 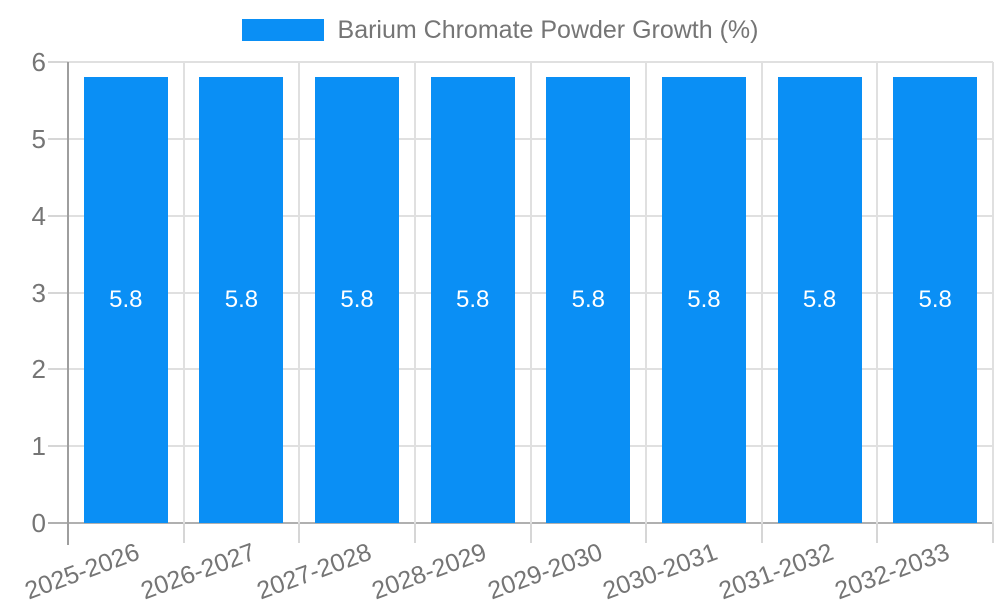 I want to click on x-tick-label: 2030-2031, so click(x=660, y=569).